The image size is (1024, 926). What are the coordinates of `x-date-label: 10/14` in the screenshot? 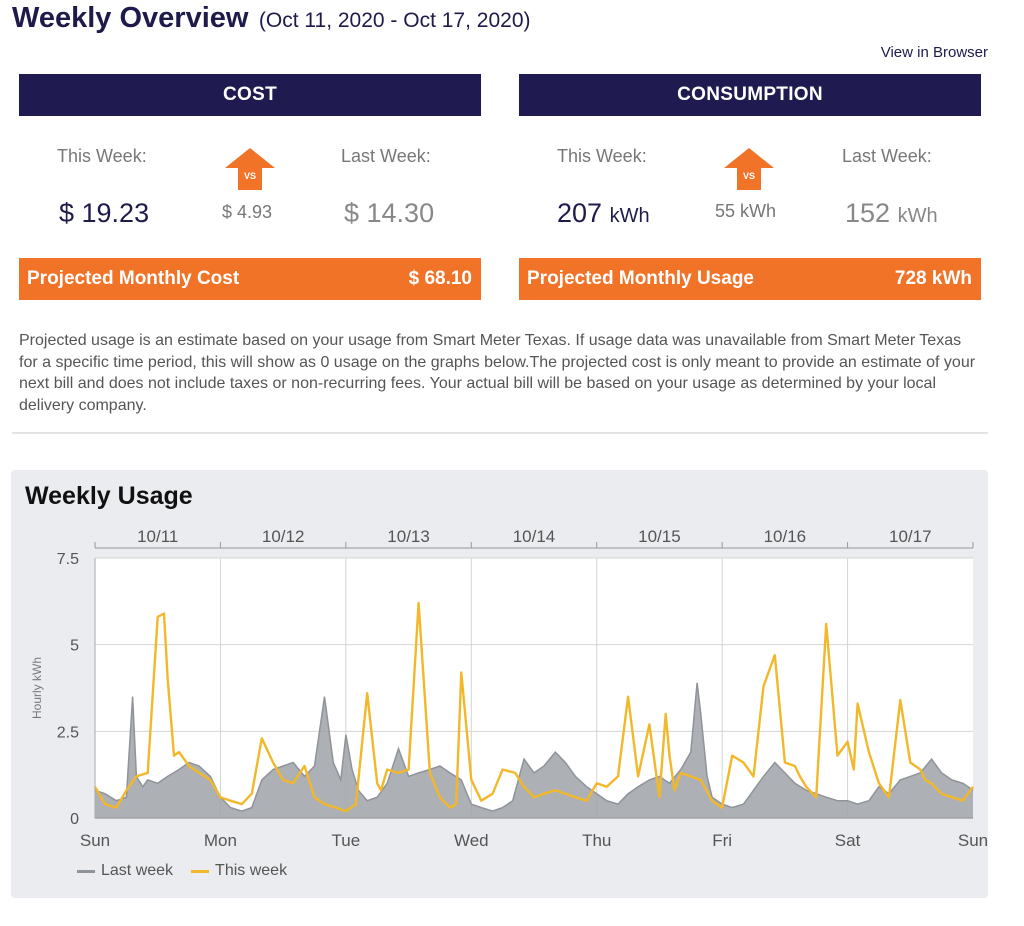 It's located at (534, 536).